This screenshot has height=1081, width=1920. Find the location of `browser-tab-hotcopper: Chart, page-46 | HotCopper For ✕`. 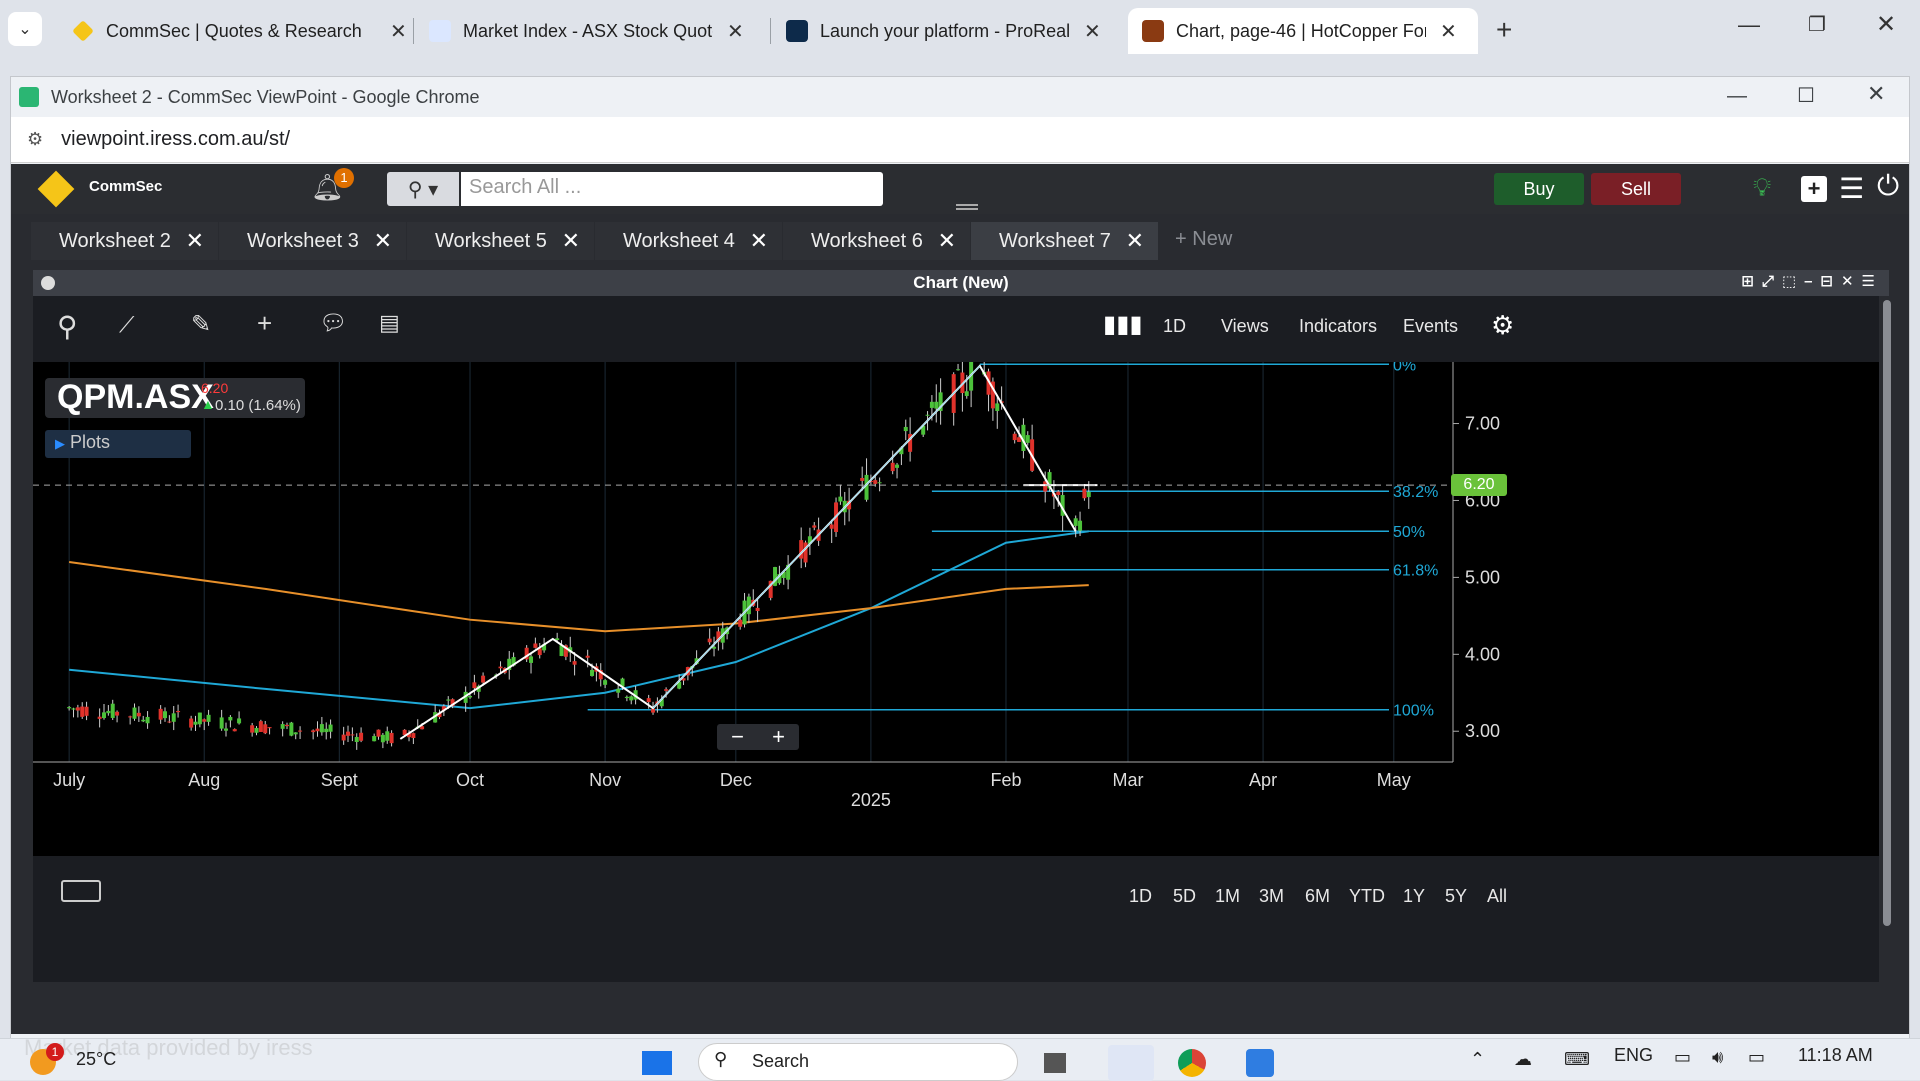

browser-tab-hotcopper: Chart, page-46 | HotCopper For ✕ is located at coordinates (1303, 31).